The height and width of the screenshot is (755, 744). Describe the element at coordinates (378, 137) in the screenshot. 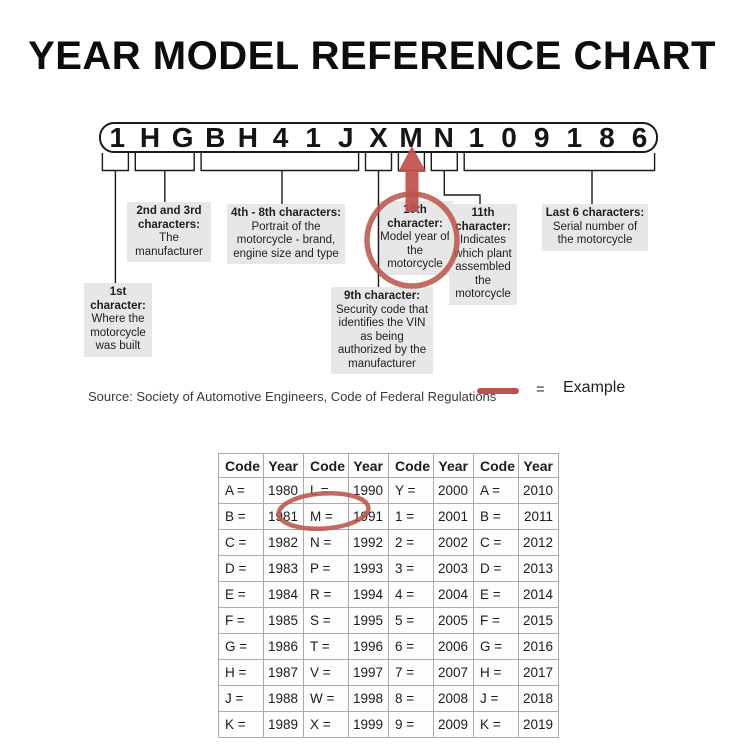

I see `vin-character: X` at that location.